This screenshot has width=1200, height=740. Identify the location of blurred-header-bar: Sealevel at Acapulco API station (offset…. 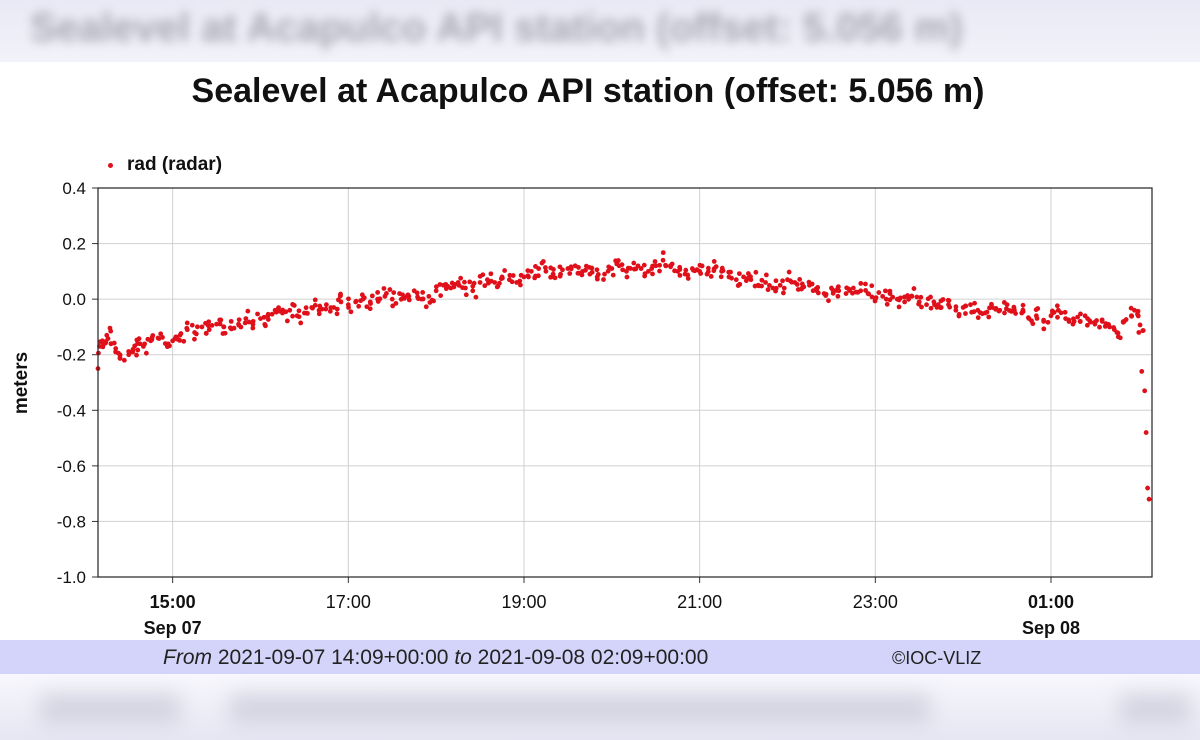
(600, 31).